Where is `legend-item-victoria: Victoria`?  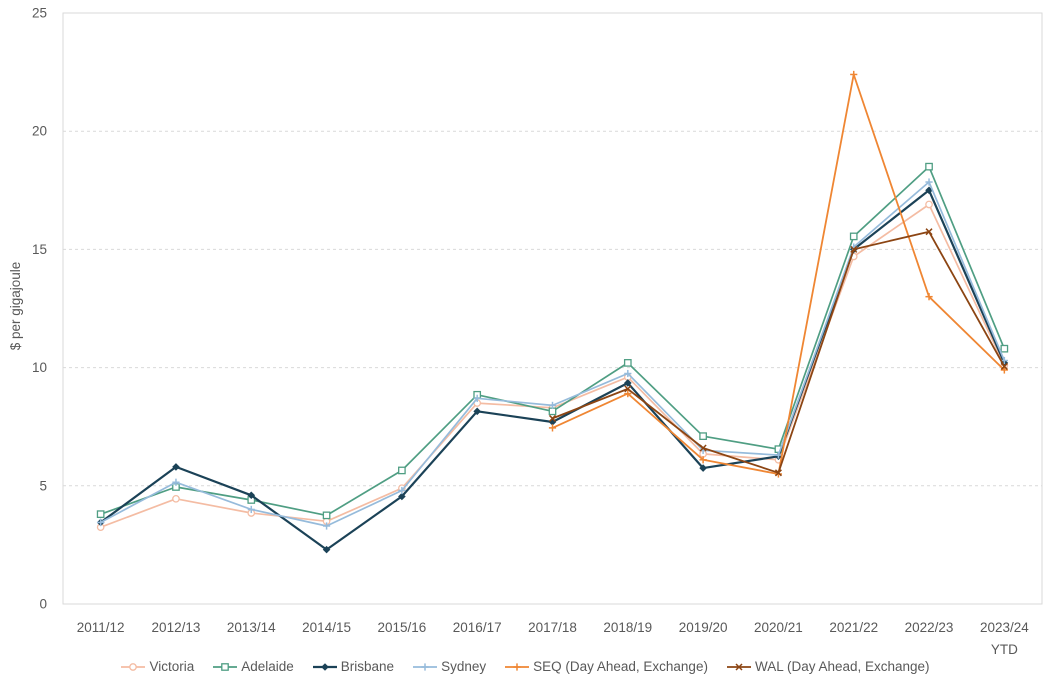
legend-item-victoria: Victoria is located at coordinates (157, 666).